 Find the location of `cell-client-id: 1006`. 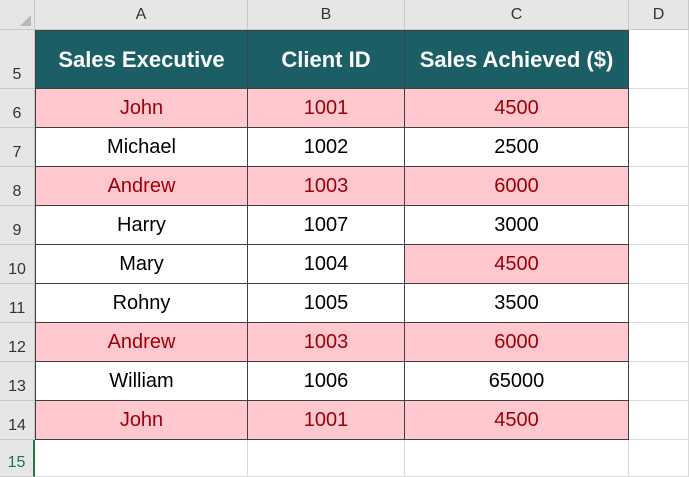

cell-client-id: 1006 is located at coordinates (326, 381).